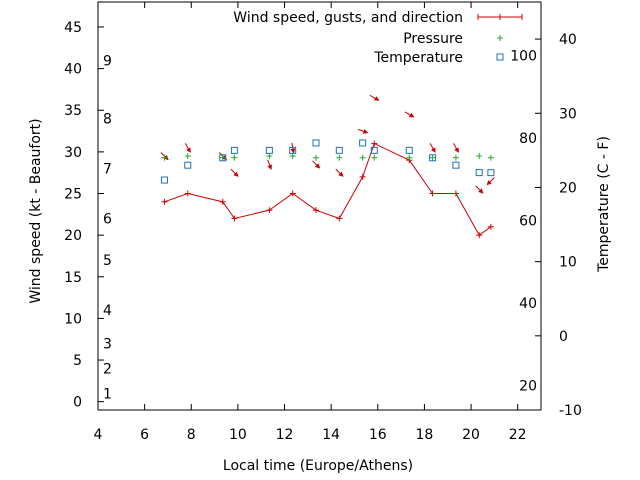 This screenshot has width=640, height=480. Describe the element at coordinates (328, 189) in the screenshot. I see `wind-speed-line` at that location.